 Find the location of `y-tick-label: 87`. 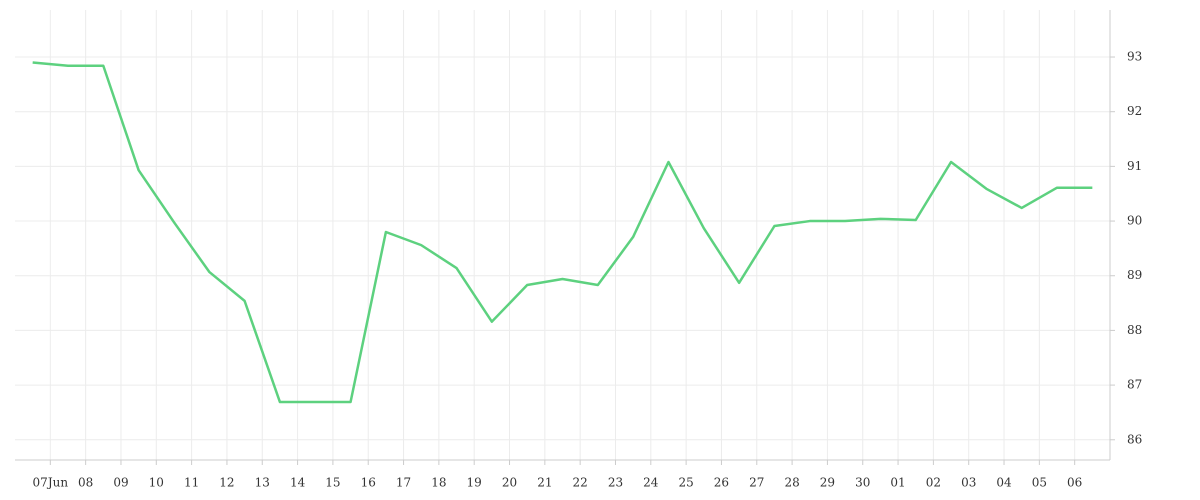

y-tick-label: 87 is located at coordinates (1134, 385).